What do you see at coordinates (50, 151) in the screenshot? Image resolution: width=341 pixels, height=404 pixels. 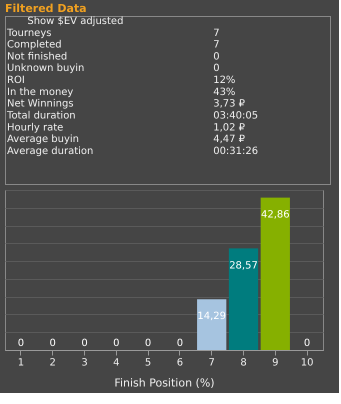 I see `text: Average duration` at bounding box center [50, 151].